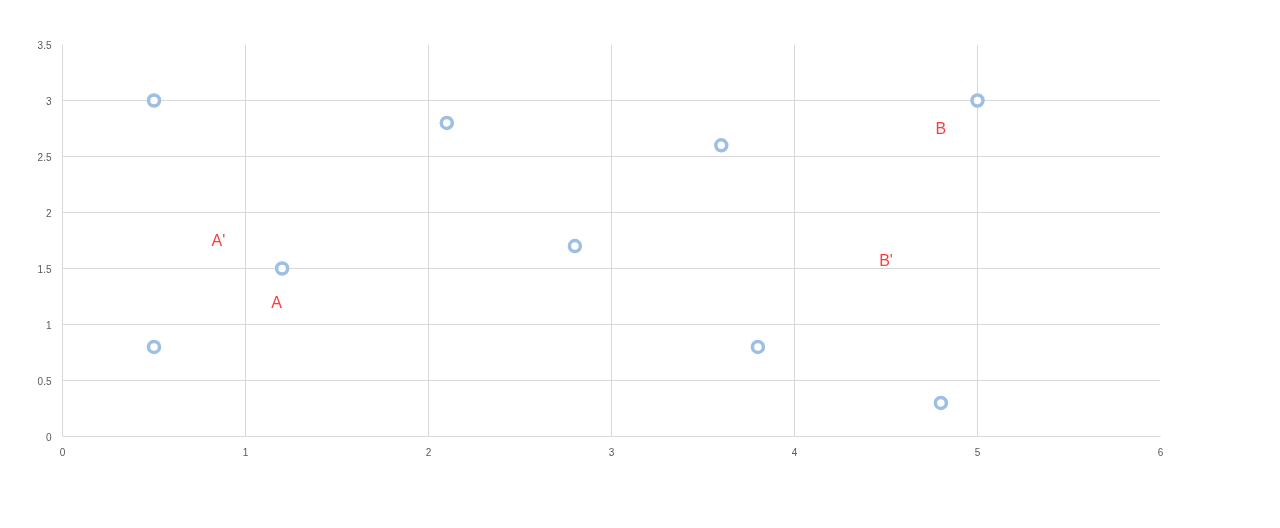 The width and height of the screenshot is (1280, 528). What do you see at coordinates (218, 240) in the screenshot?
I see `annotation: A'` at bounding box center [218, 240].